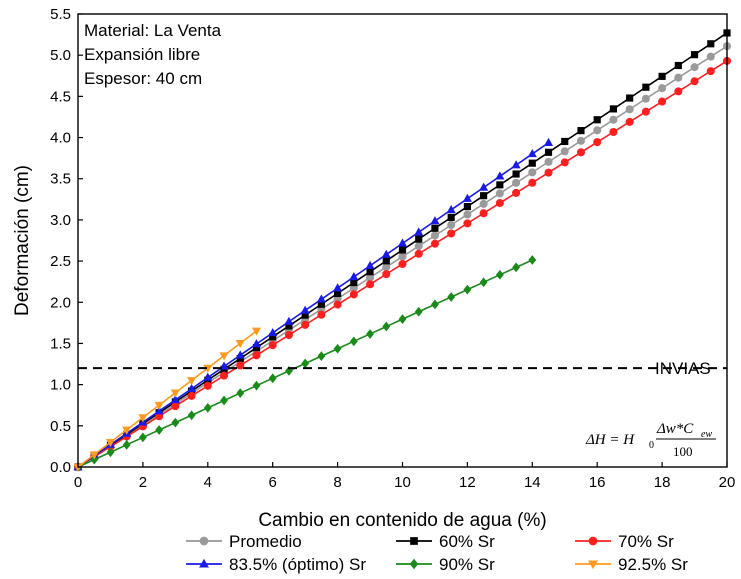  What do you see at coordinates (467, 482) in the screenshot?
I see `x-tick-label: 12` at bounding box center [467, 482].